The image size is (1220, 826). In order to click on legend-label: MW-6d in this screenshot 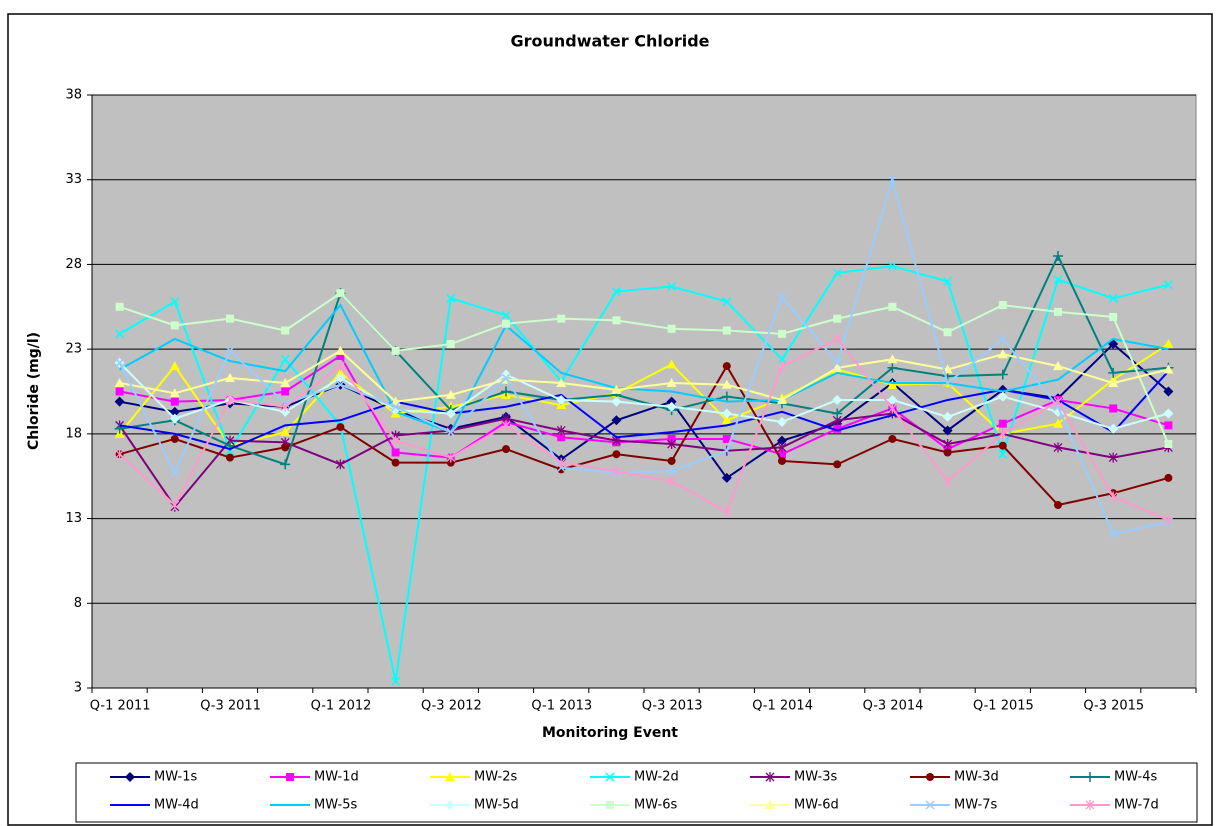, I will do `click(816, 805)`.